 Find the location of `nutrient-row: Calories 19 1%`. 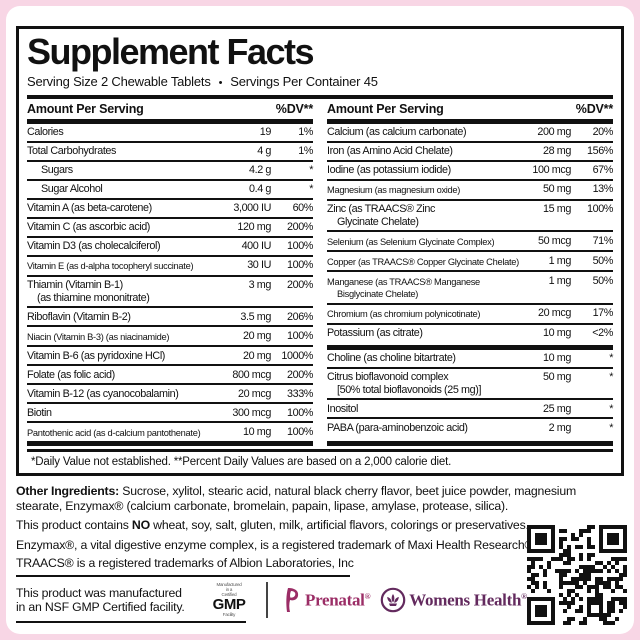

nutrient-row: Calories 19 1% is located at coordinates (170, 132).